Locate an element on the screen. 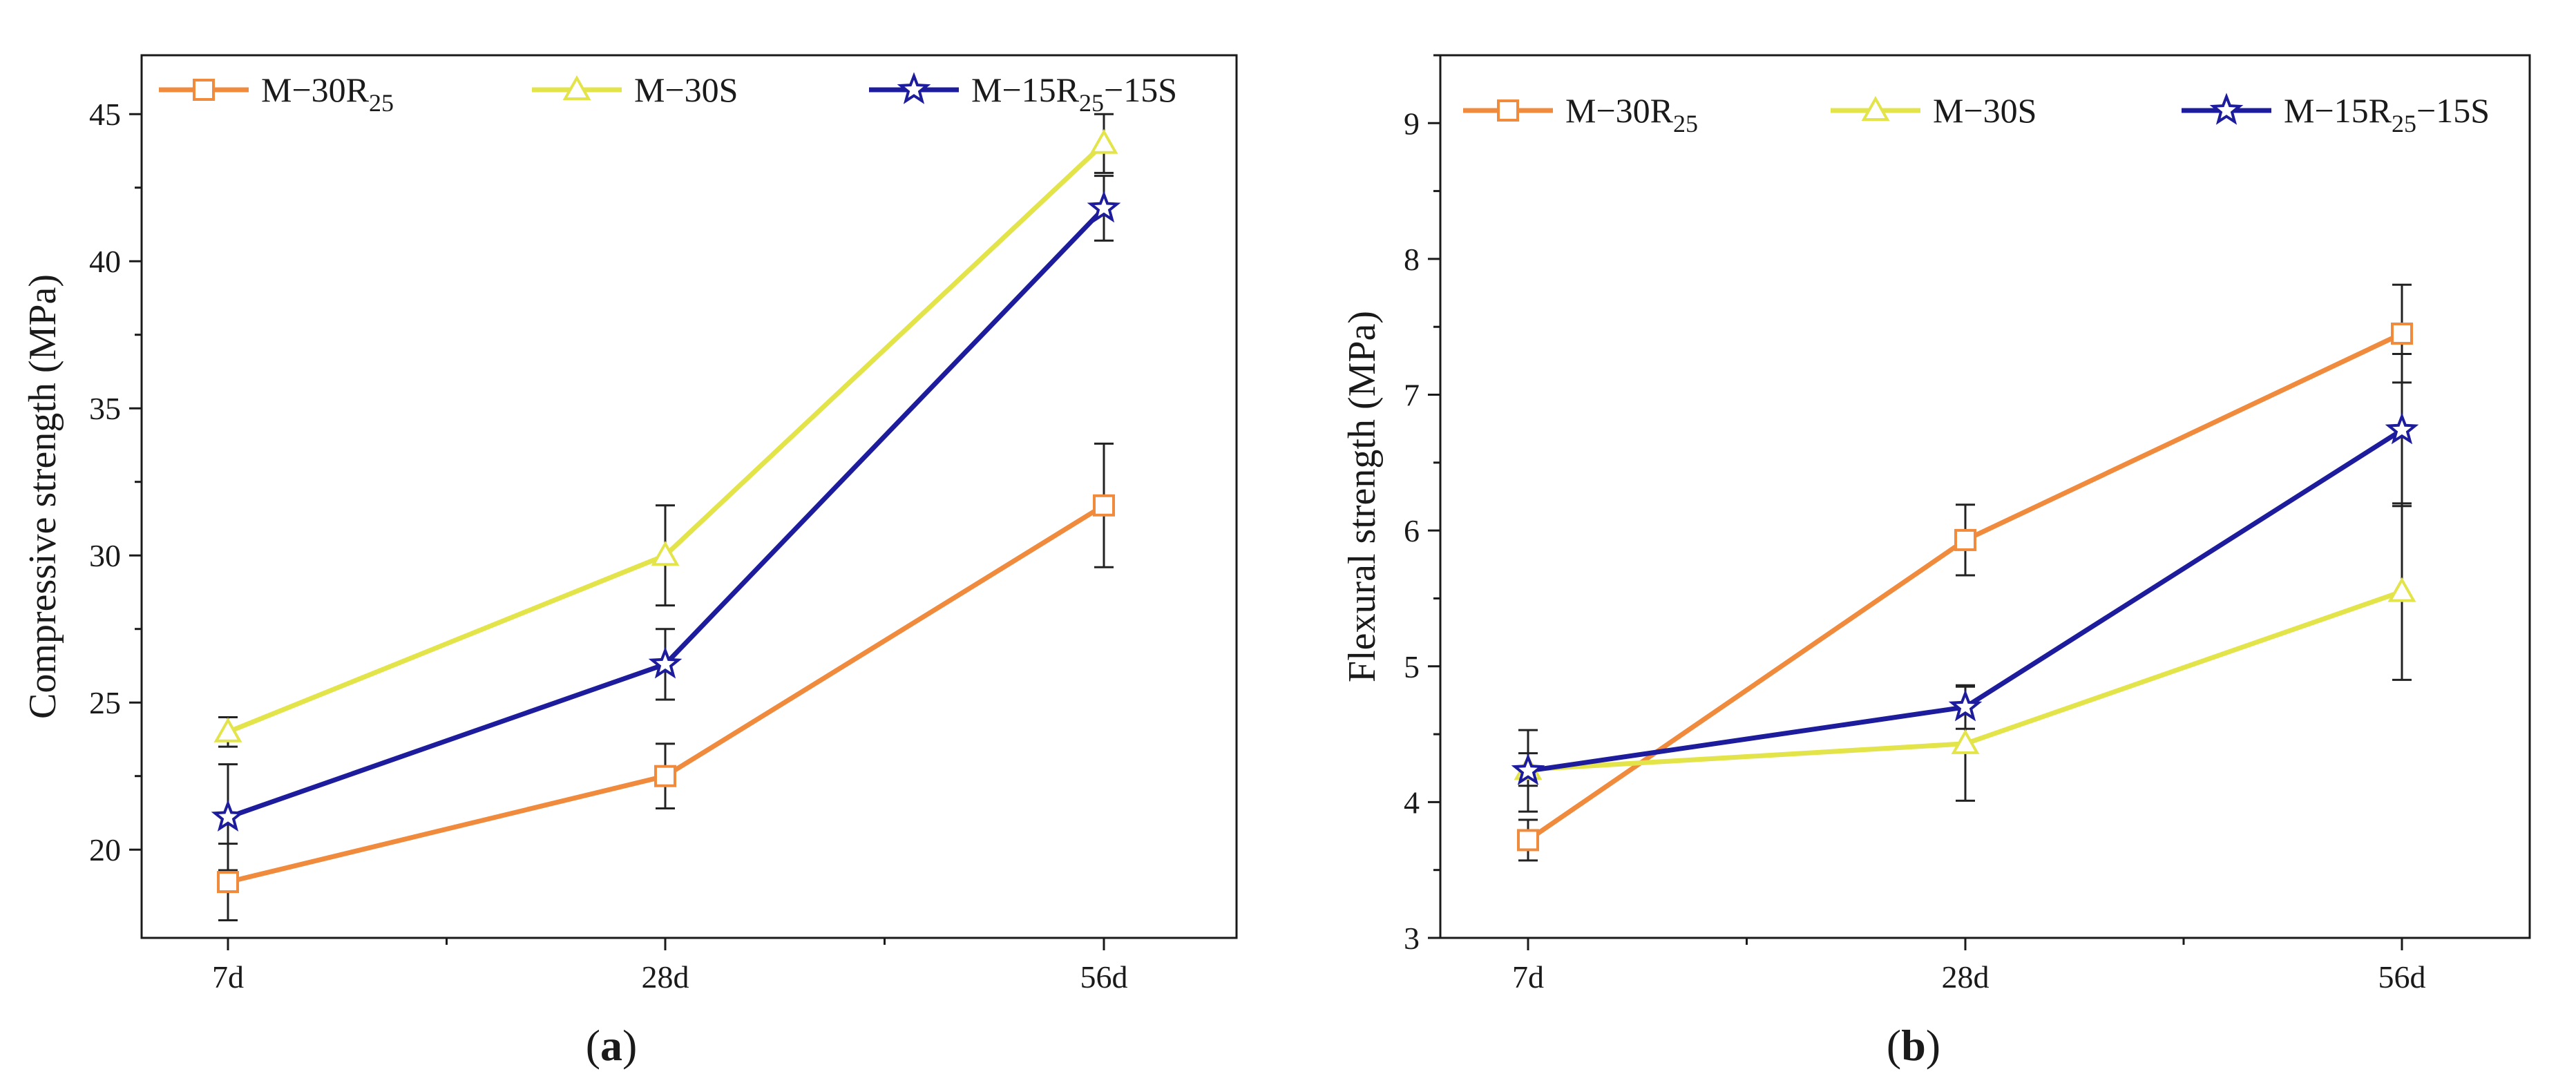 The height and width of the screenshot is (1085, 2576). panel-label-a: (a) is located at coordinates (612, 1045).